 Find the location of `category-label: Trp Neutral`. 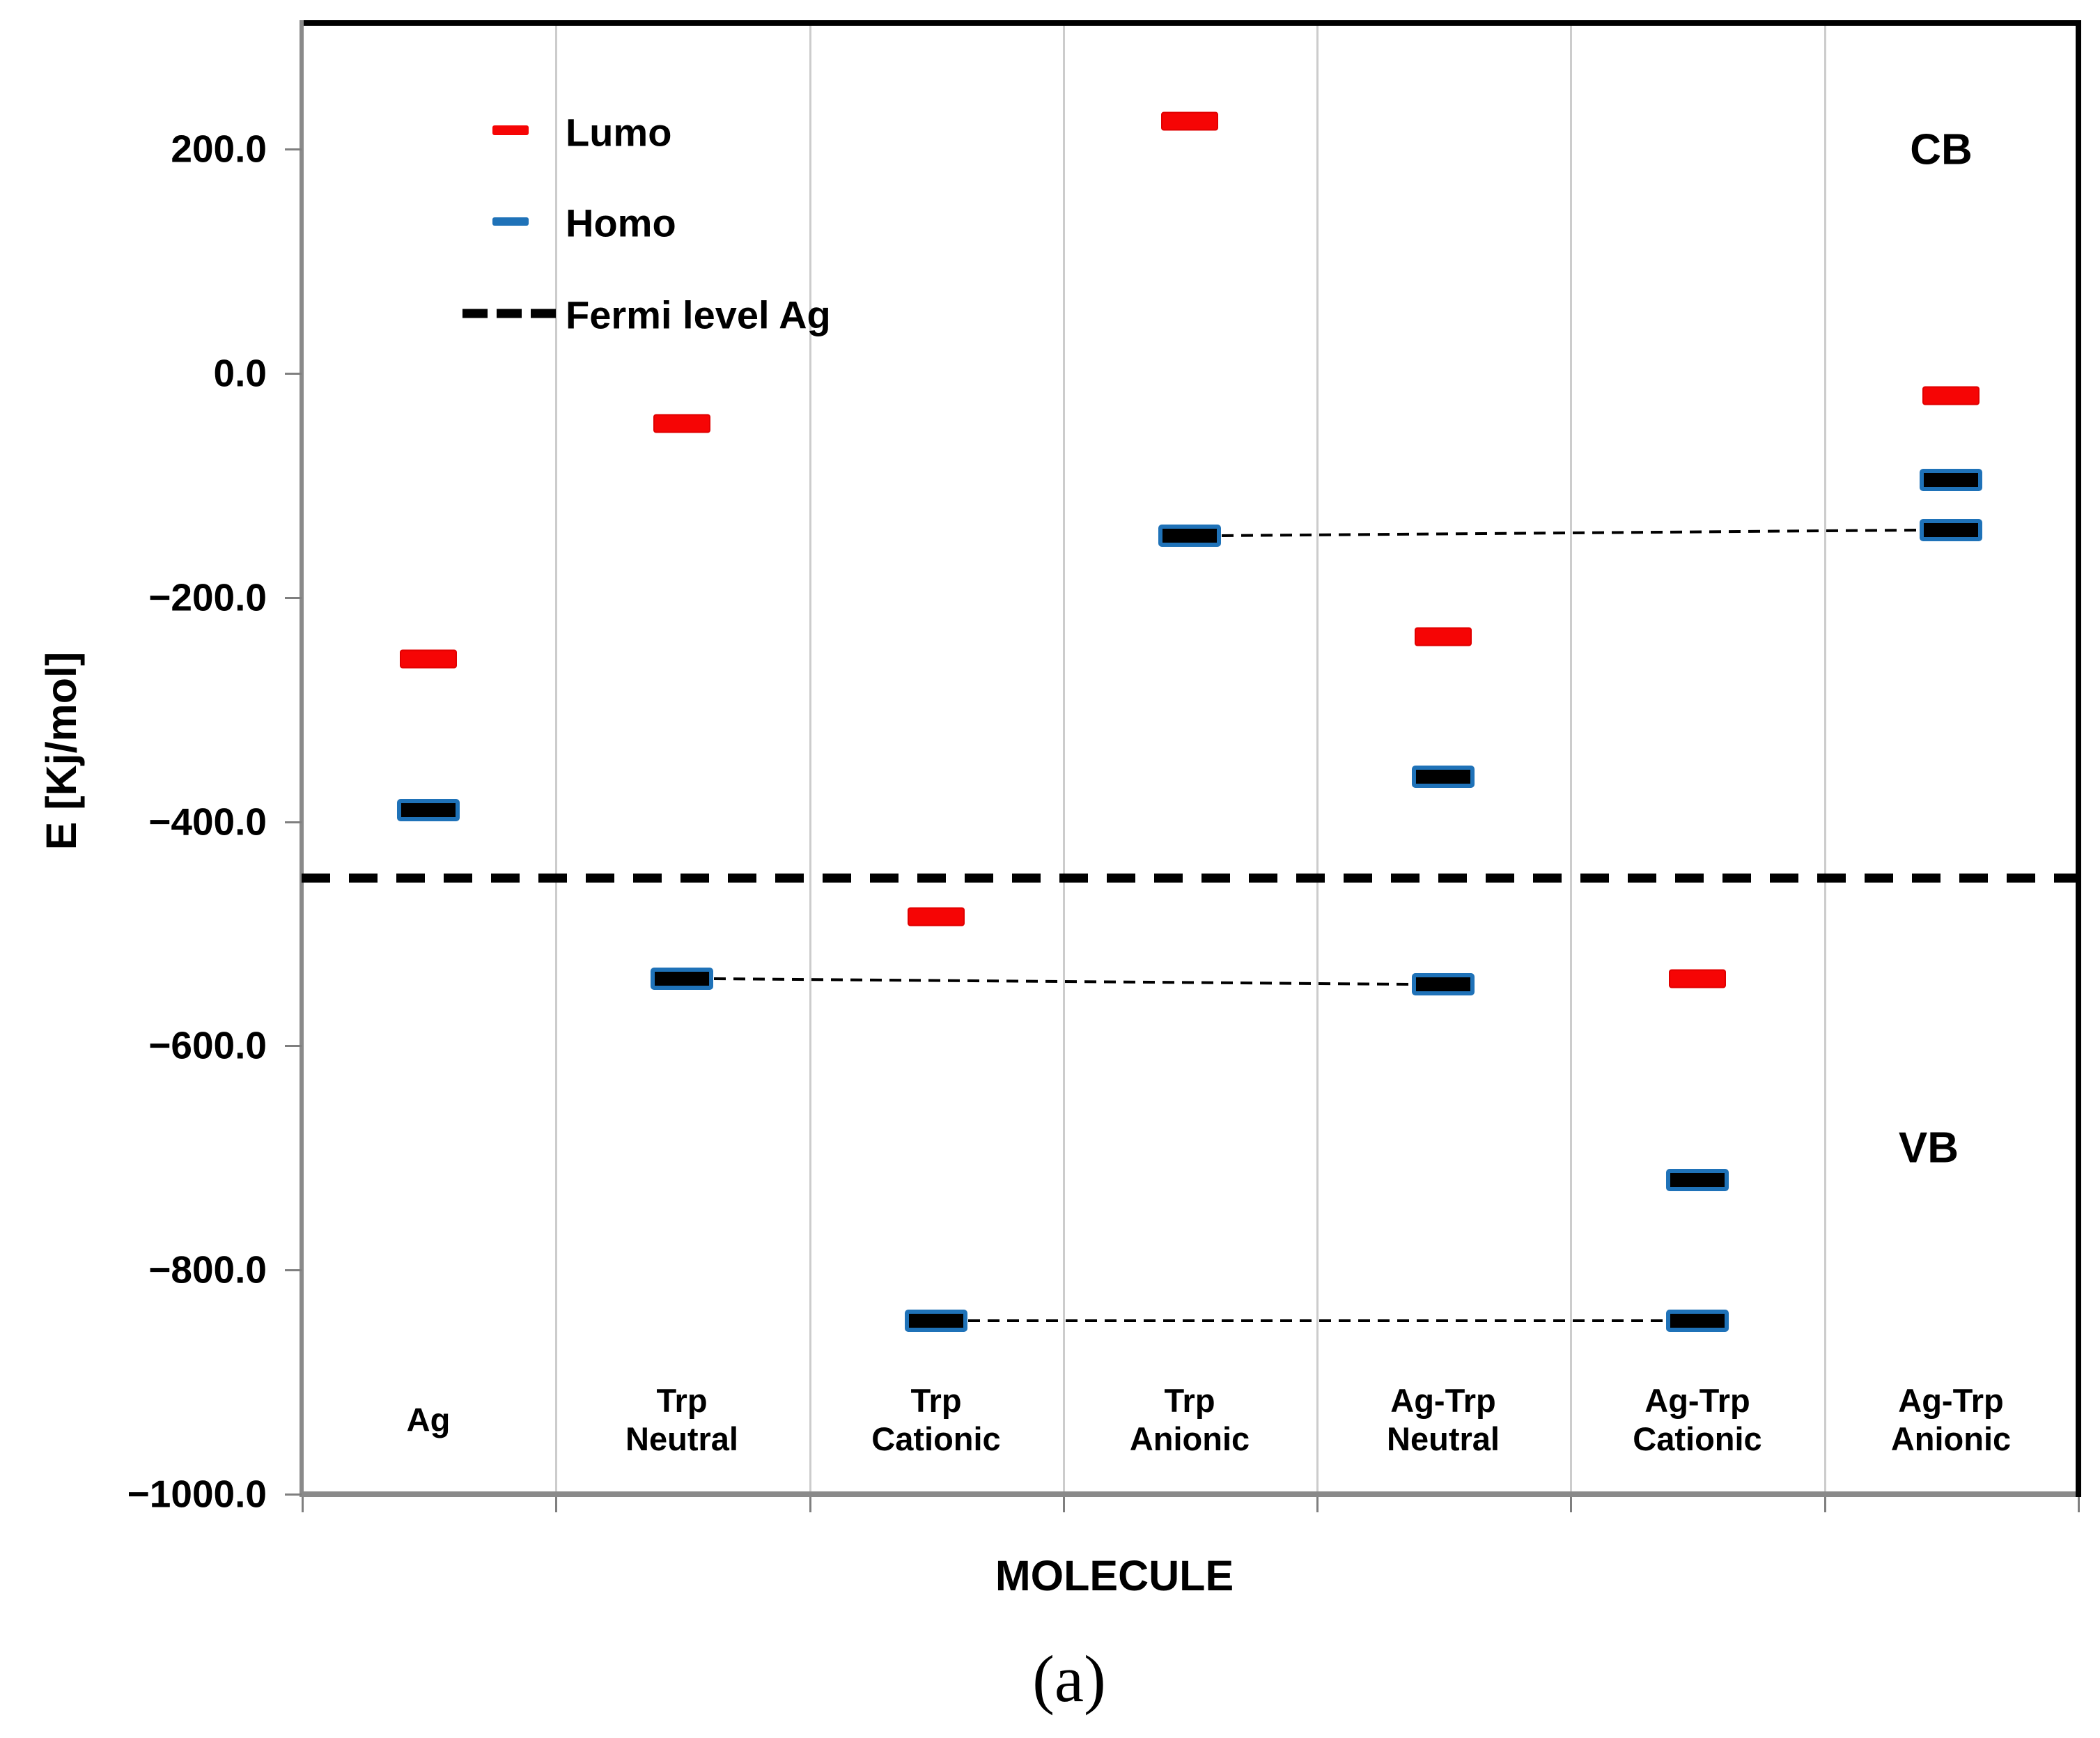

category-label: Trp Neutral is located at coordinates (682, 1419).